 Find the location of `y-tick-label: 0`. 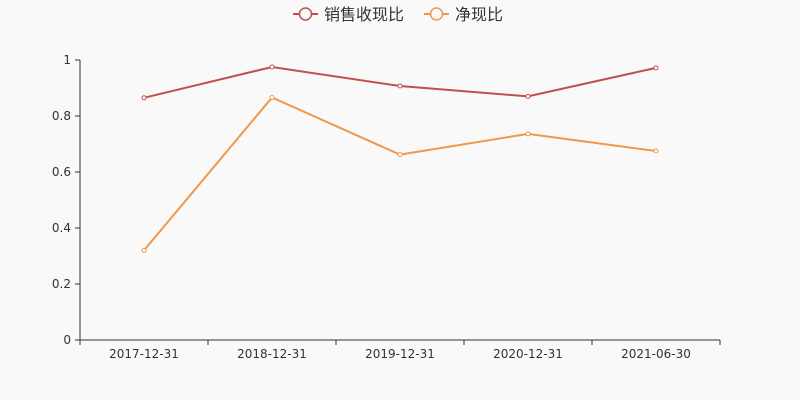

y-tick-label: 0 is located at coordinates (67, 340).